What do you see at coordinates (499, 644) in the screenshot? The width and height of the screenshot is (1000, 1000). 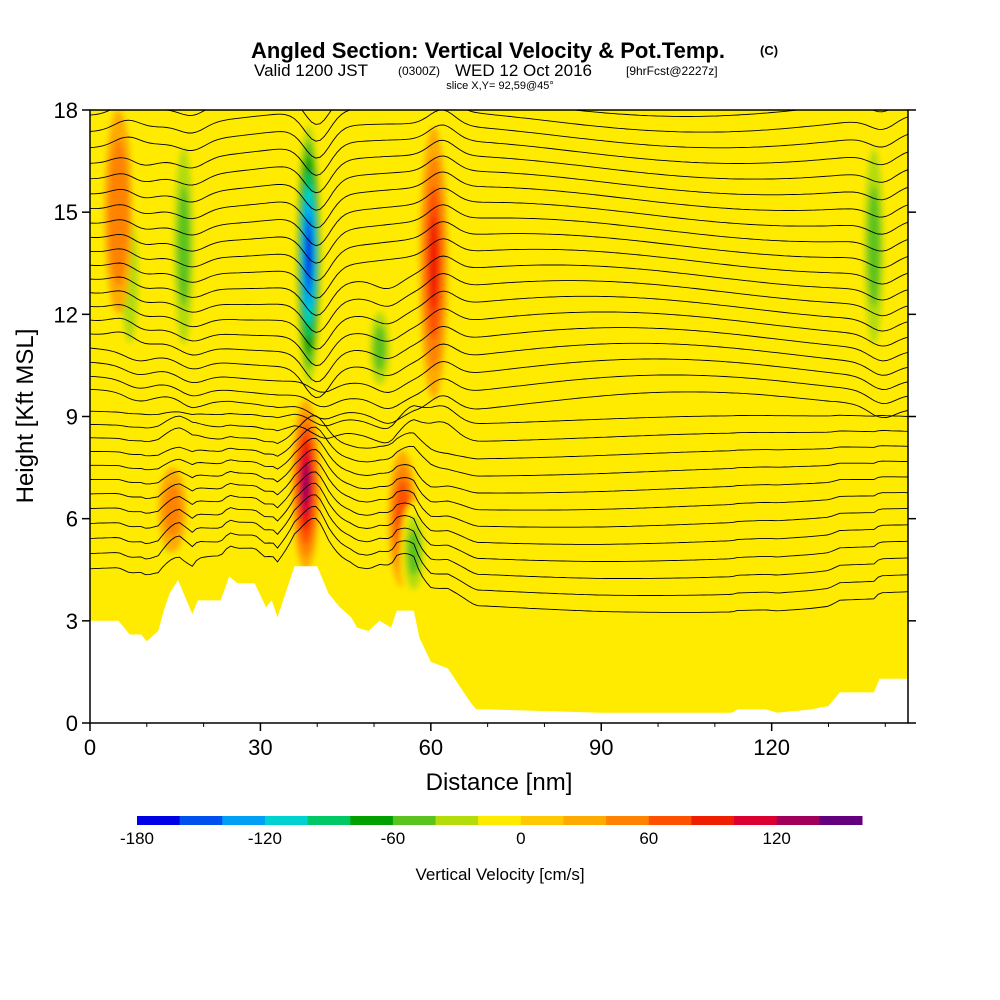 I see `terrain-mask` at bounding box center [499, 644].